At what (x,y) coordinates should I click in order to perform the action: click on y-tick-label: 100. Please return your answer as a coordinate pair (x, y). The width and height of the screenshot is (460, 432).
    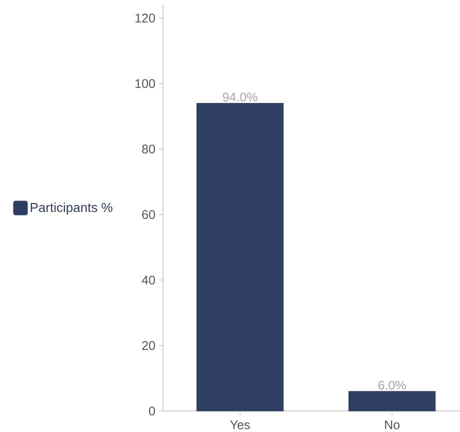
    Looking at the image, I should click on (145, 83).